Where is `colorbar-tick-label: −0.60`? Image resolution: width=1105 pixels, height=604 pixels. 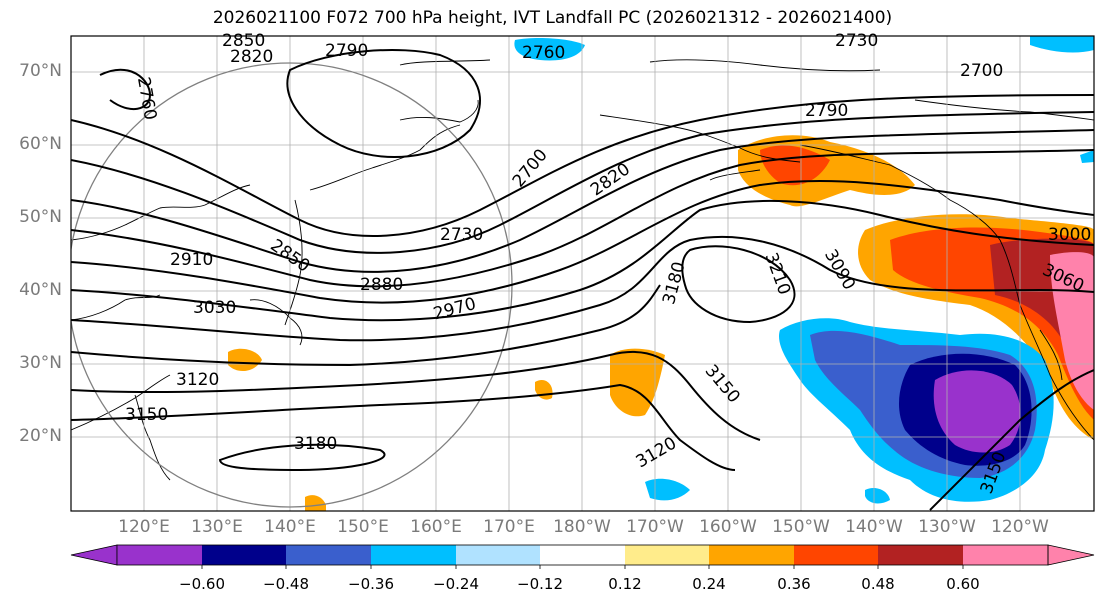 colorbar-tick-label: −0.60 is located at coordinates (202, 584).